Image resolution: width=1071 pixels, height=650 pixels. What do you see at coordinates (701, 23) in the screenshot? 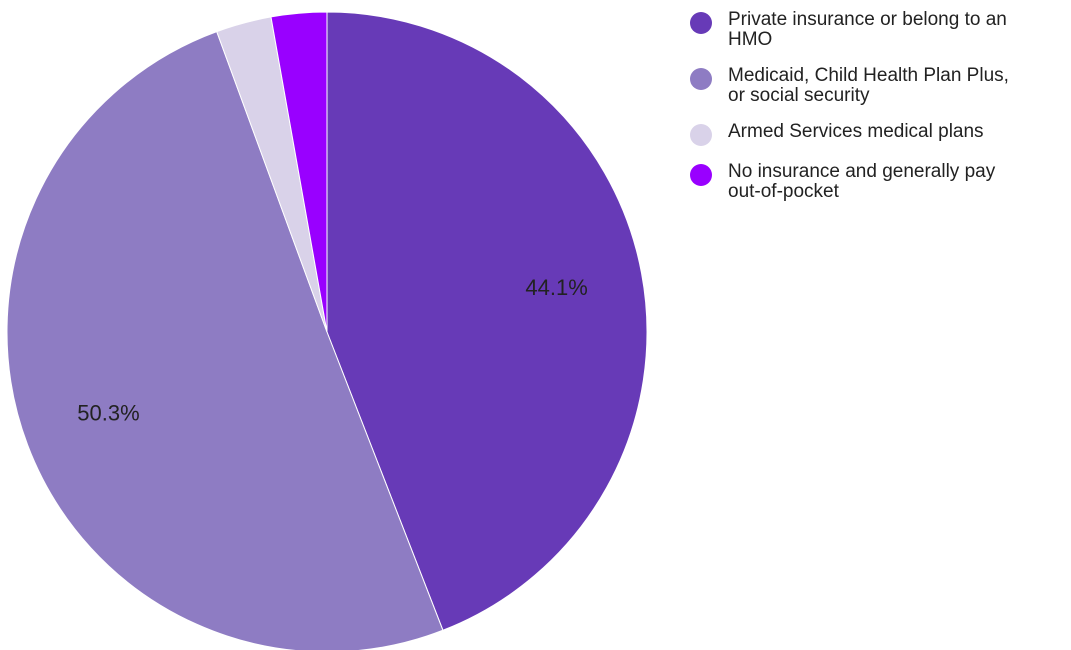
I see `legend-swatch-private-insurance` at bounding box center [701, 23].